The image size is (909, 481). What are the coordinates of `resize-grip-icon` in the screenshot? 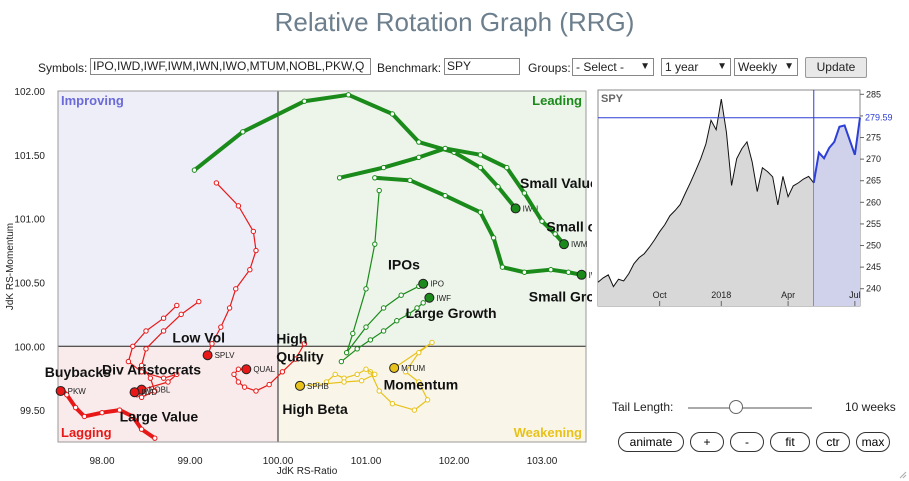 It's located at (902, 474).